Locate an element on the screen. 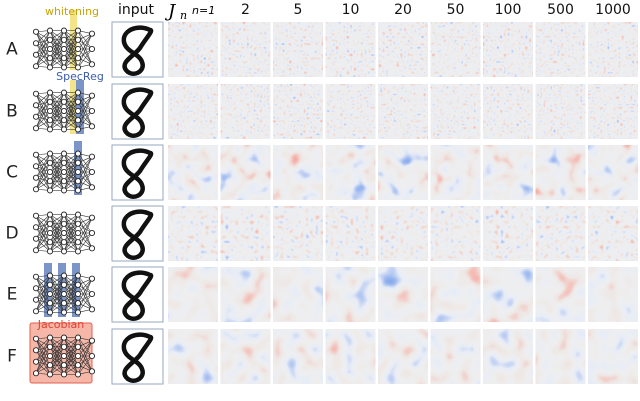 The image size is (640, 401). row-label: D is located at coordinates (11, 234).